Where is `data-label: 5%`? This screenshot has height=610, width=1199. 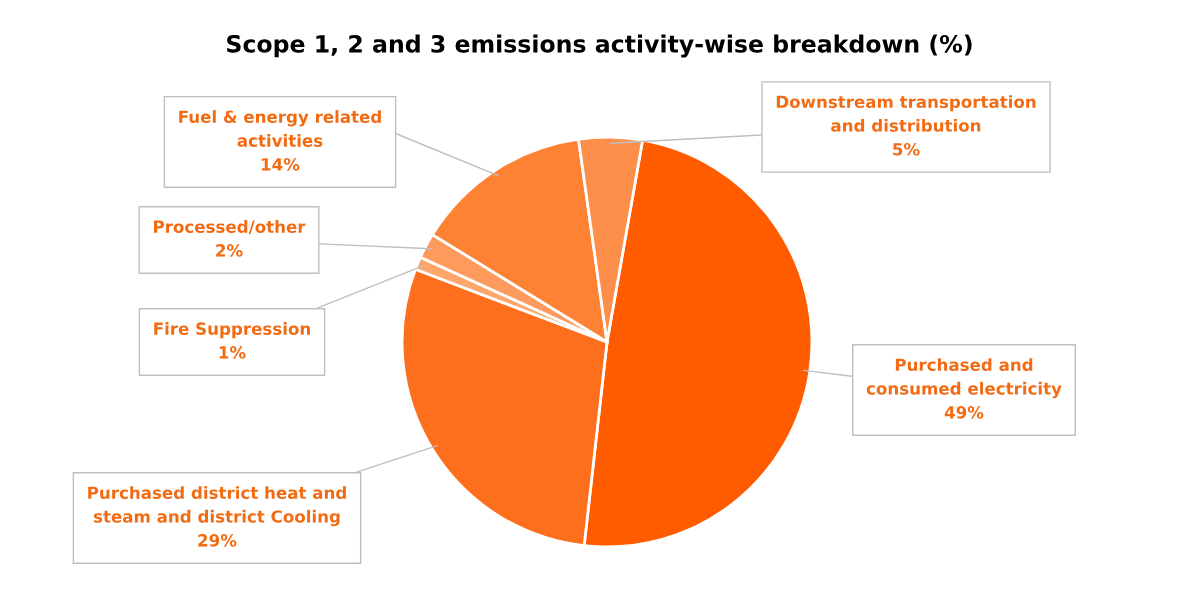 data-label: 5% is located at coordinates (906, 149).